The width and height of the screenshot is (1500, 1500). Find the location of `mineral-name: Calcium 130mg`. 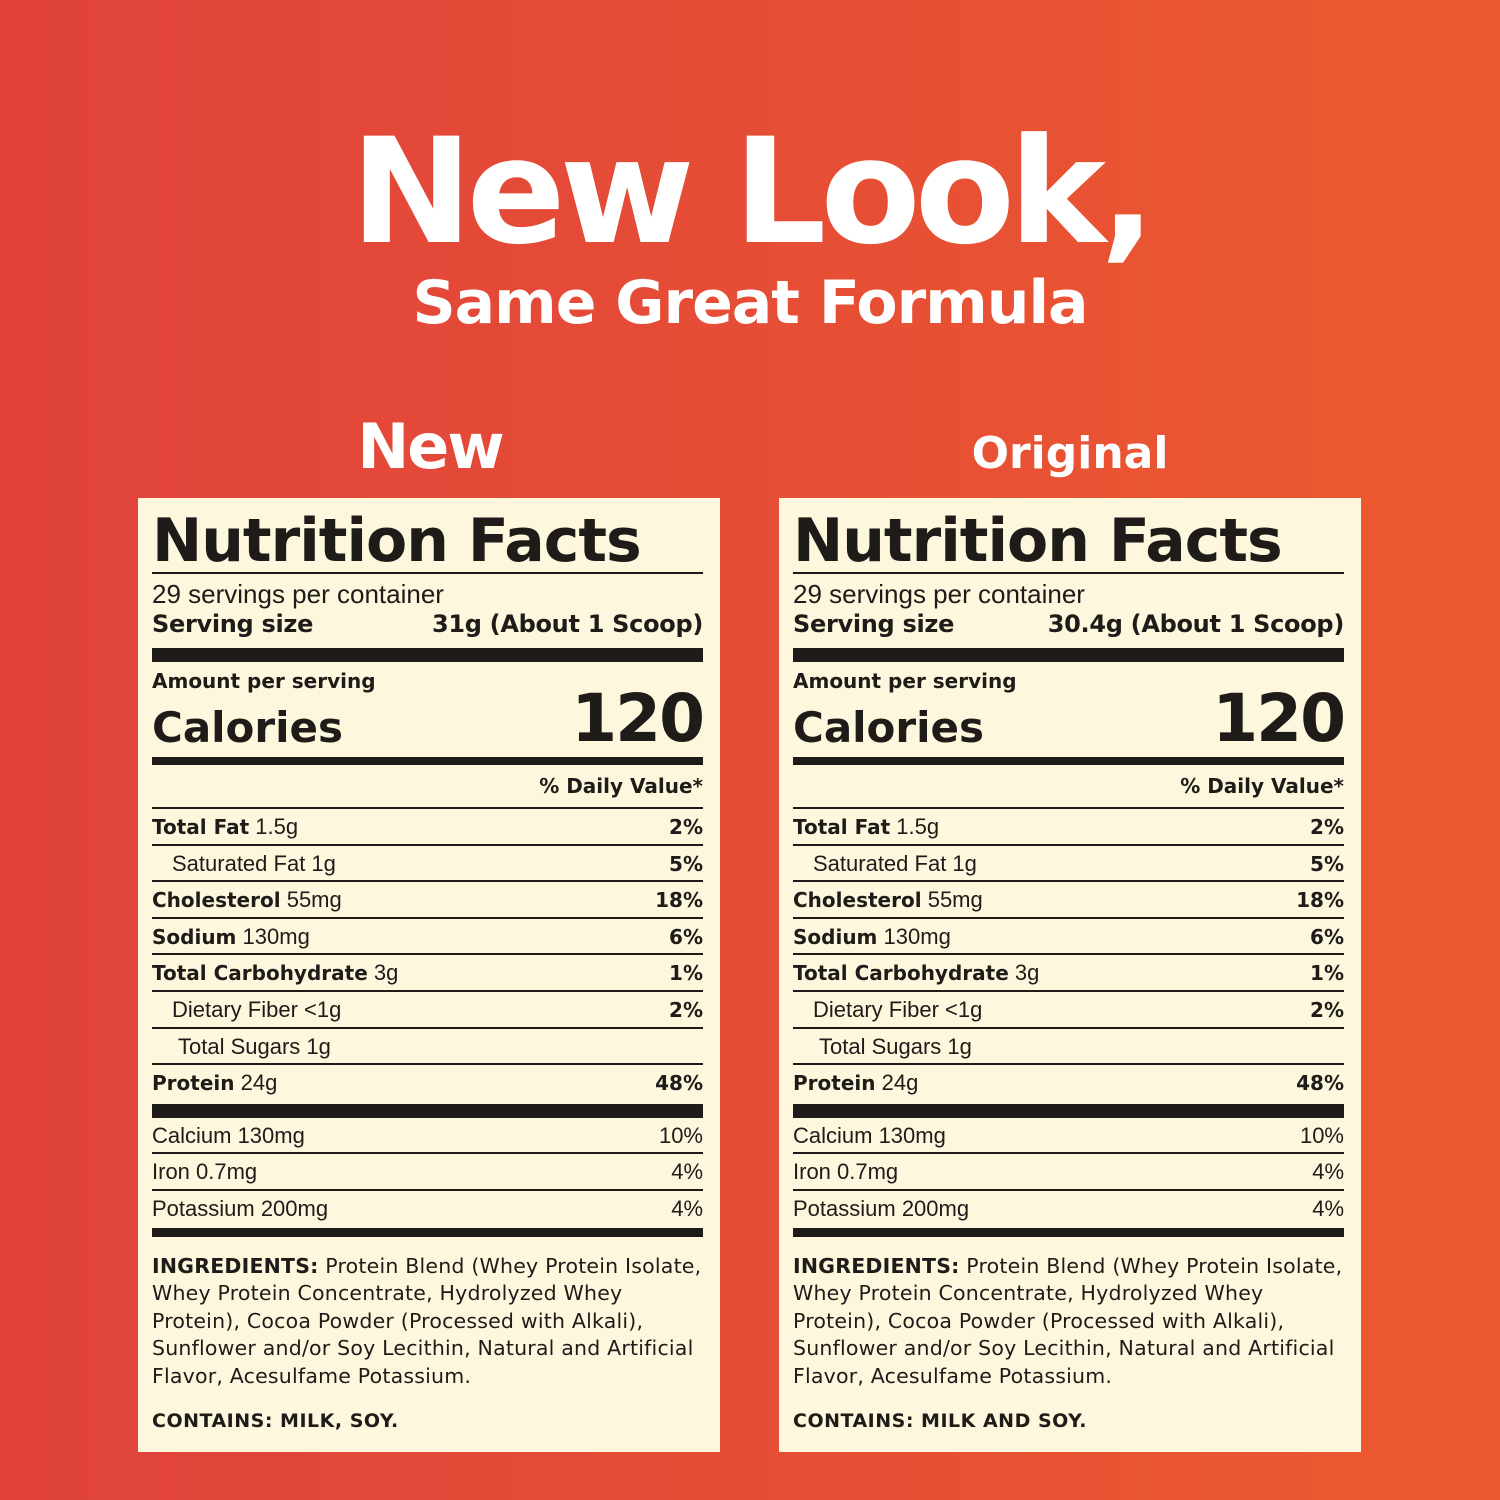

mineral-name: Calcium 130mg is located at coordinates (228, 1135).